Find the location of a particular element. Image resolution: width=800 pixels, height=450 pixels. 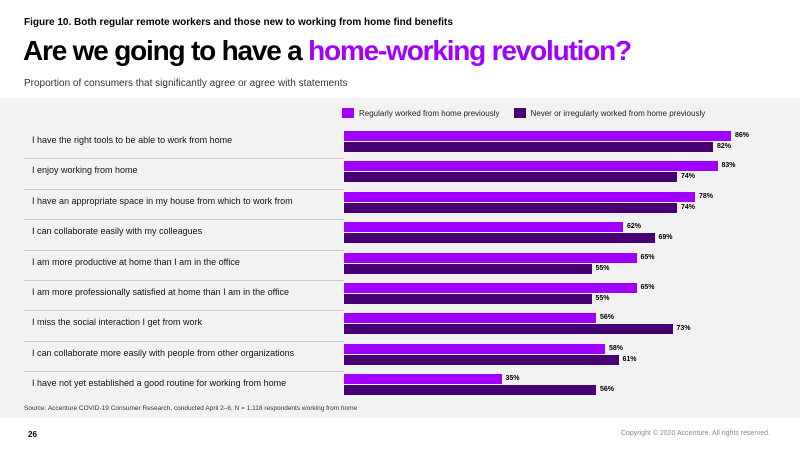

value-label: 83% is located at coordinates (728, 166).